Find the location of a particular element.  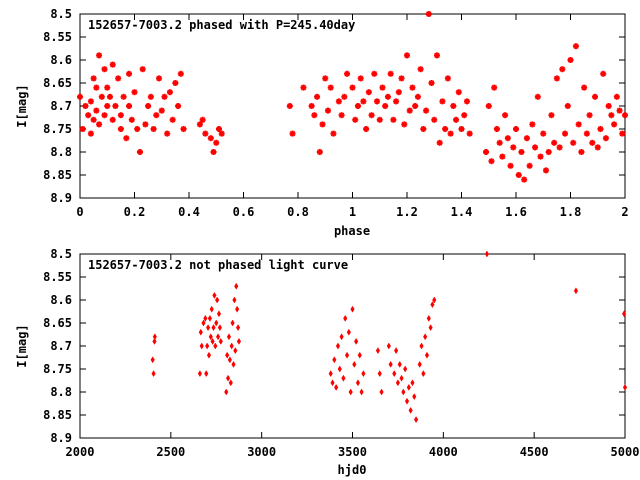

x-axis-label-unphased: hjd0 is located at coordinates (352, 470).